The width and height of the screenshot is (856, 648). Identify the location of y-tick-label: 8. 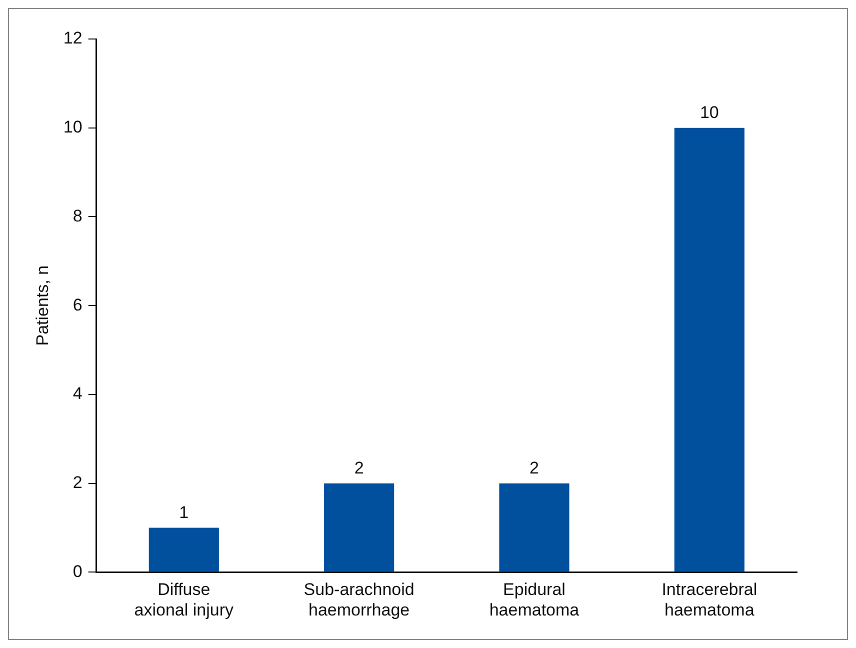
(77, 216).